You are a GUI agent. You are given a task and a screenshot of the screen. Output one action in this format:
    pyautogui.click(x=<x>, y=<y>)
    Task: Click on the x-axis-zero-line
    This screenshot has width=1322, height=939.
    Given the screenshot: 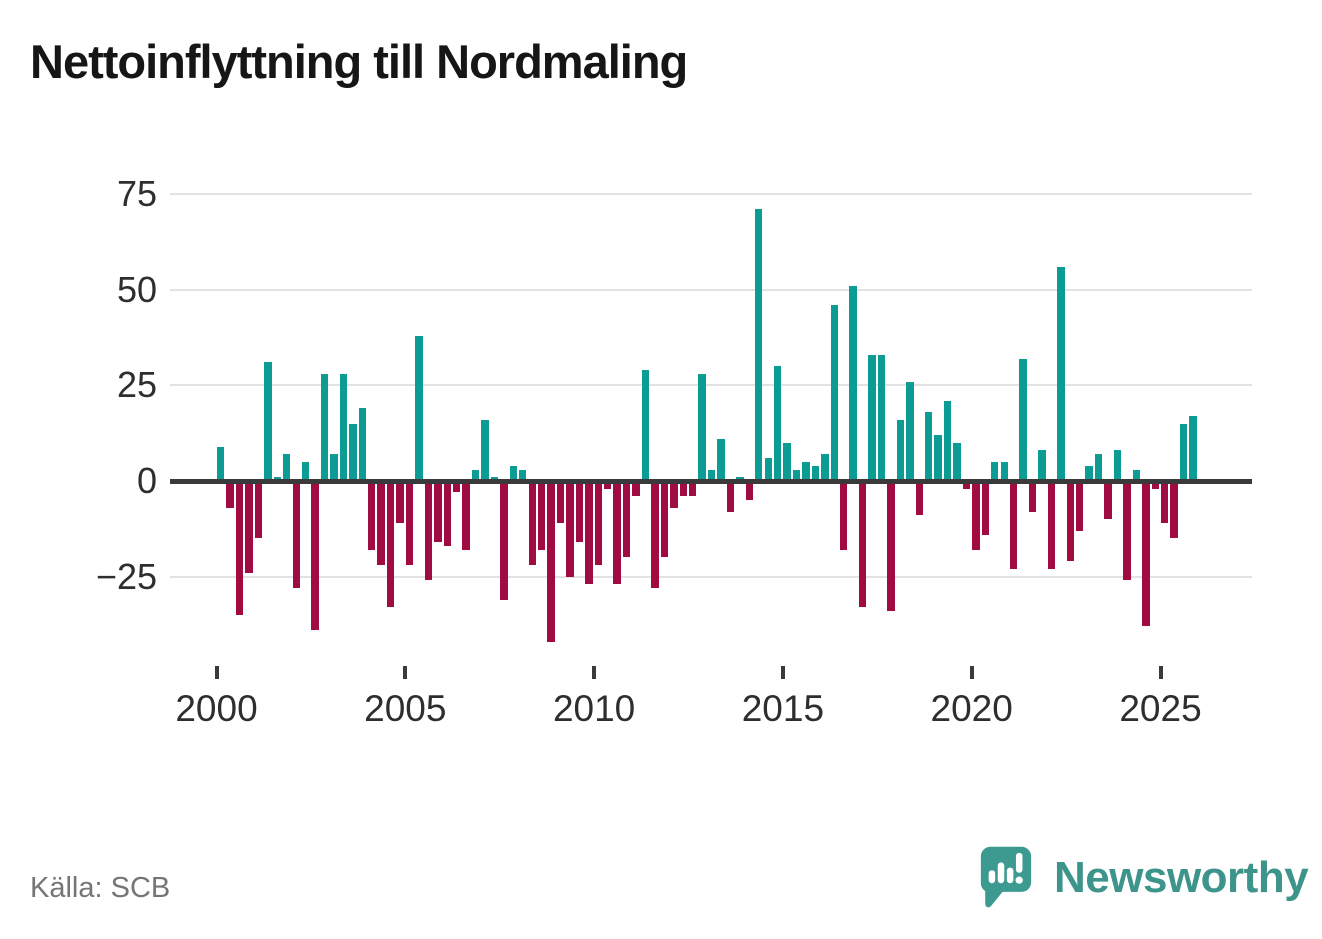 What is the action you would take?
    pyautogui.click(x=711, y=481)
    